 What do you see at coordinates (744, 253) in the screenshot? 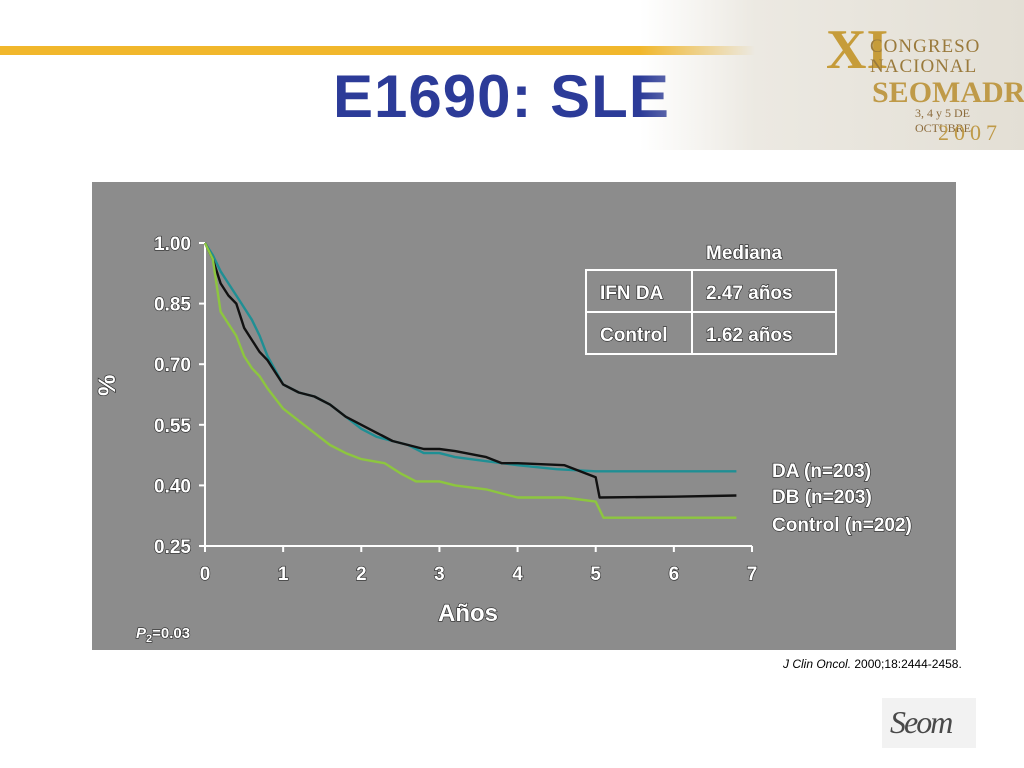
I see `median-table-header: Mediana` at bounding box center [744, 253].